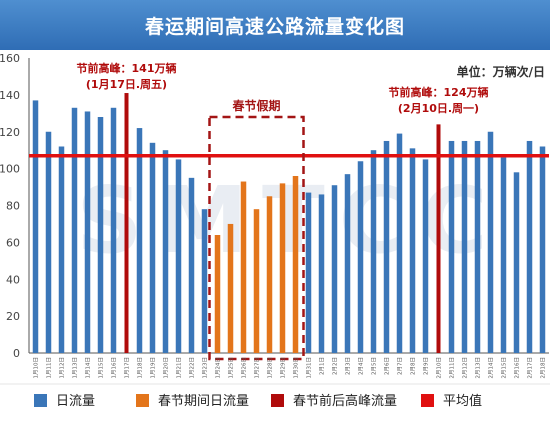 Image resolution: width=550 pixels, height=426 pixels. What do you see at coordinates (543, 368) in the screenshot?
I see `x-tick-label: 2月18日` at bounding box center [543, 368].